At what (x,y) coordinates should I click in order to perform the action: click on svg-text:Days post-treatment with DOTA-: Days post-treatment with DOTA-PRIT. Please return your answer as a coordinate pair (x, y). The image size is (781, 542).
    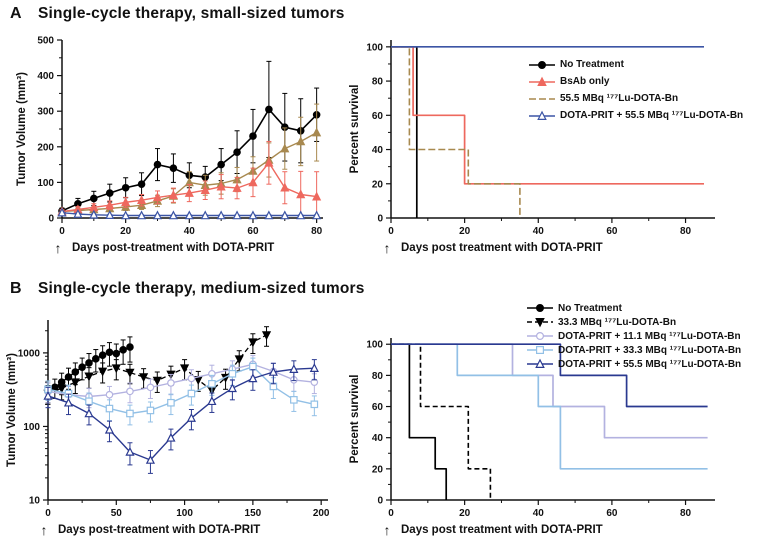
    Looking at the image, I should click on (159, 530).